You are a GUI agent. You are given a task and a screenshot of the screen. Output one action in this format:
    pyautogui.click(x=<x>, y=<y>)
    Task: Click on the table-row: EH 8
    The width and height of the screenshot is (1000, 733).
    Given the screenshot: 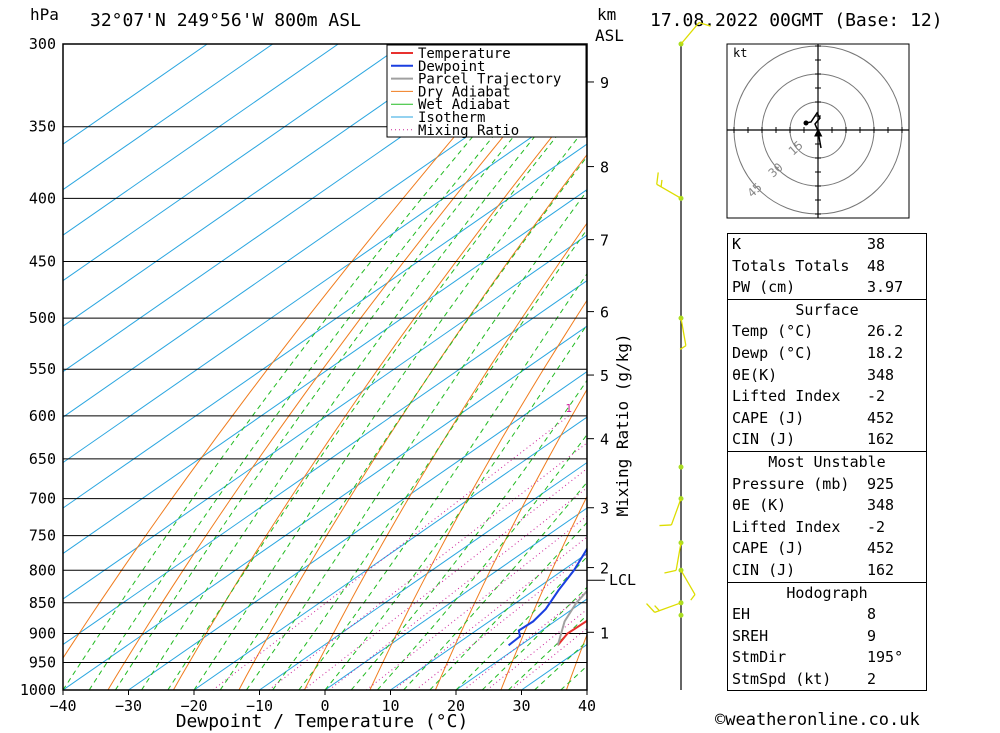 What is the action you would take?
    pyautogui.click(x=804, y=614)
    